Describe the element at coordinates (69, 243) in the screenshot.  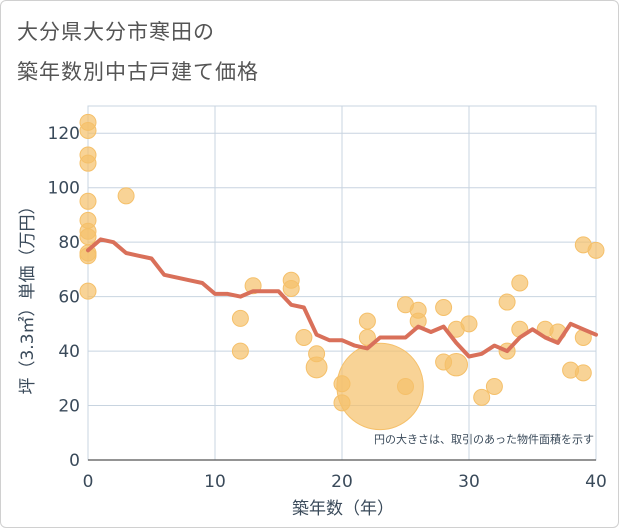
I see `y-tick-label: 80` at that location.